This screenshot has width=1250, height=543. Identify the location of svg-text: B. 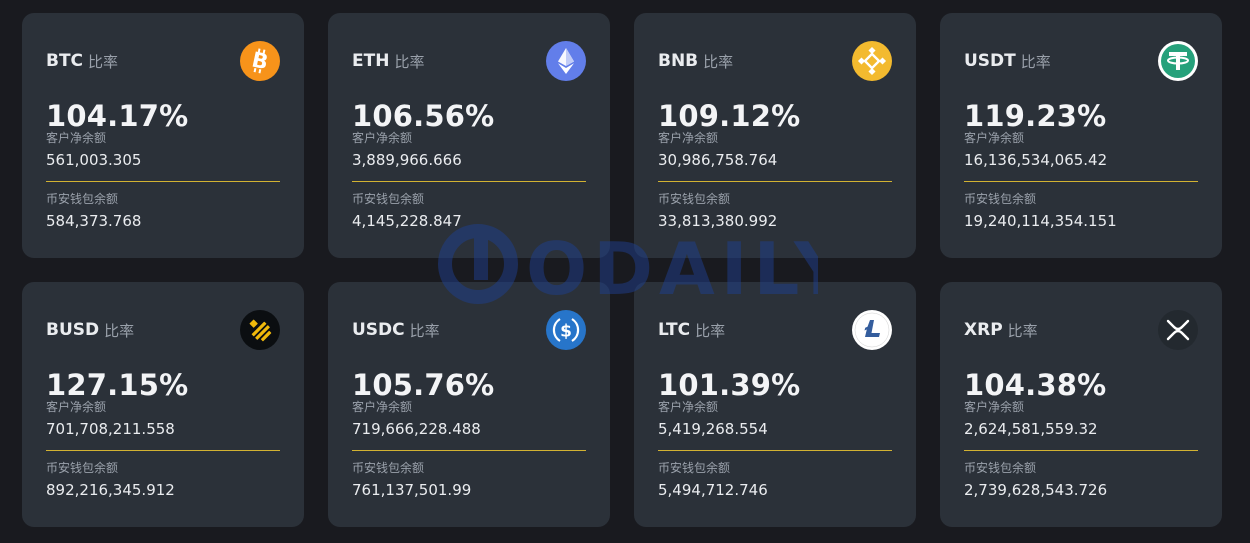
(260, 61).